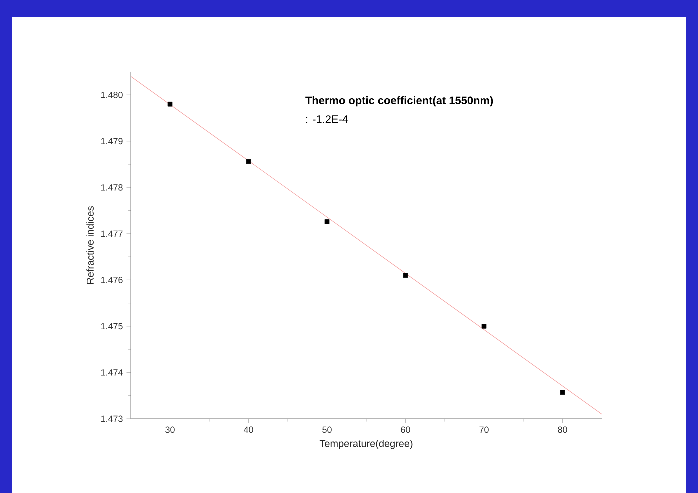 Image resolution: width=698 pixels, height=493 pixels. Describe the element at coordinates (400, 101) in the screenshot. I see `annotation: Thermo optic coefficient(at 1550nm)` at that location.